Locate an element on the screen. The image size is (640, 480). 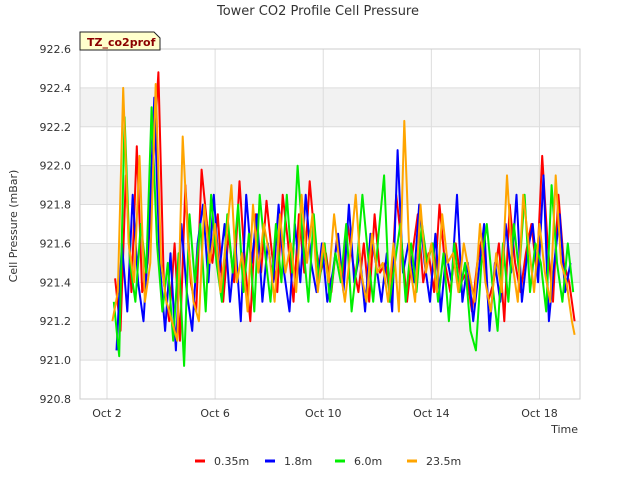
x-tick-label: Oct 10 is located at coordinates (323, 413).